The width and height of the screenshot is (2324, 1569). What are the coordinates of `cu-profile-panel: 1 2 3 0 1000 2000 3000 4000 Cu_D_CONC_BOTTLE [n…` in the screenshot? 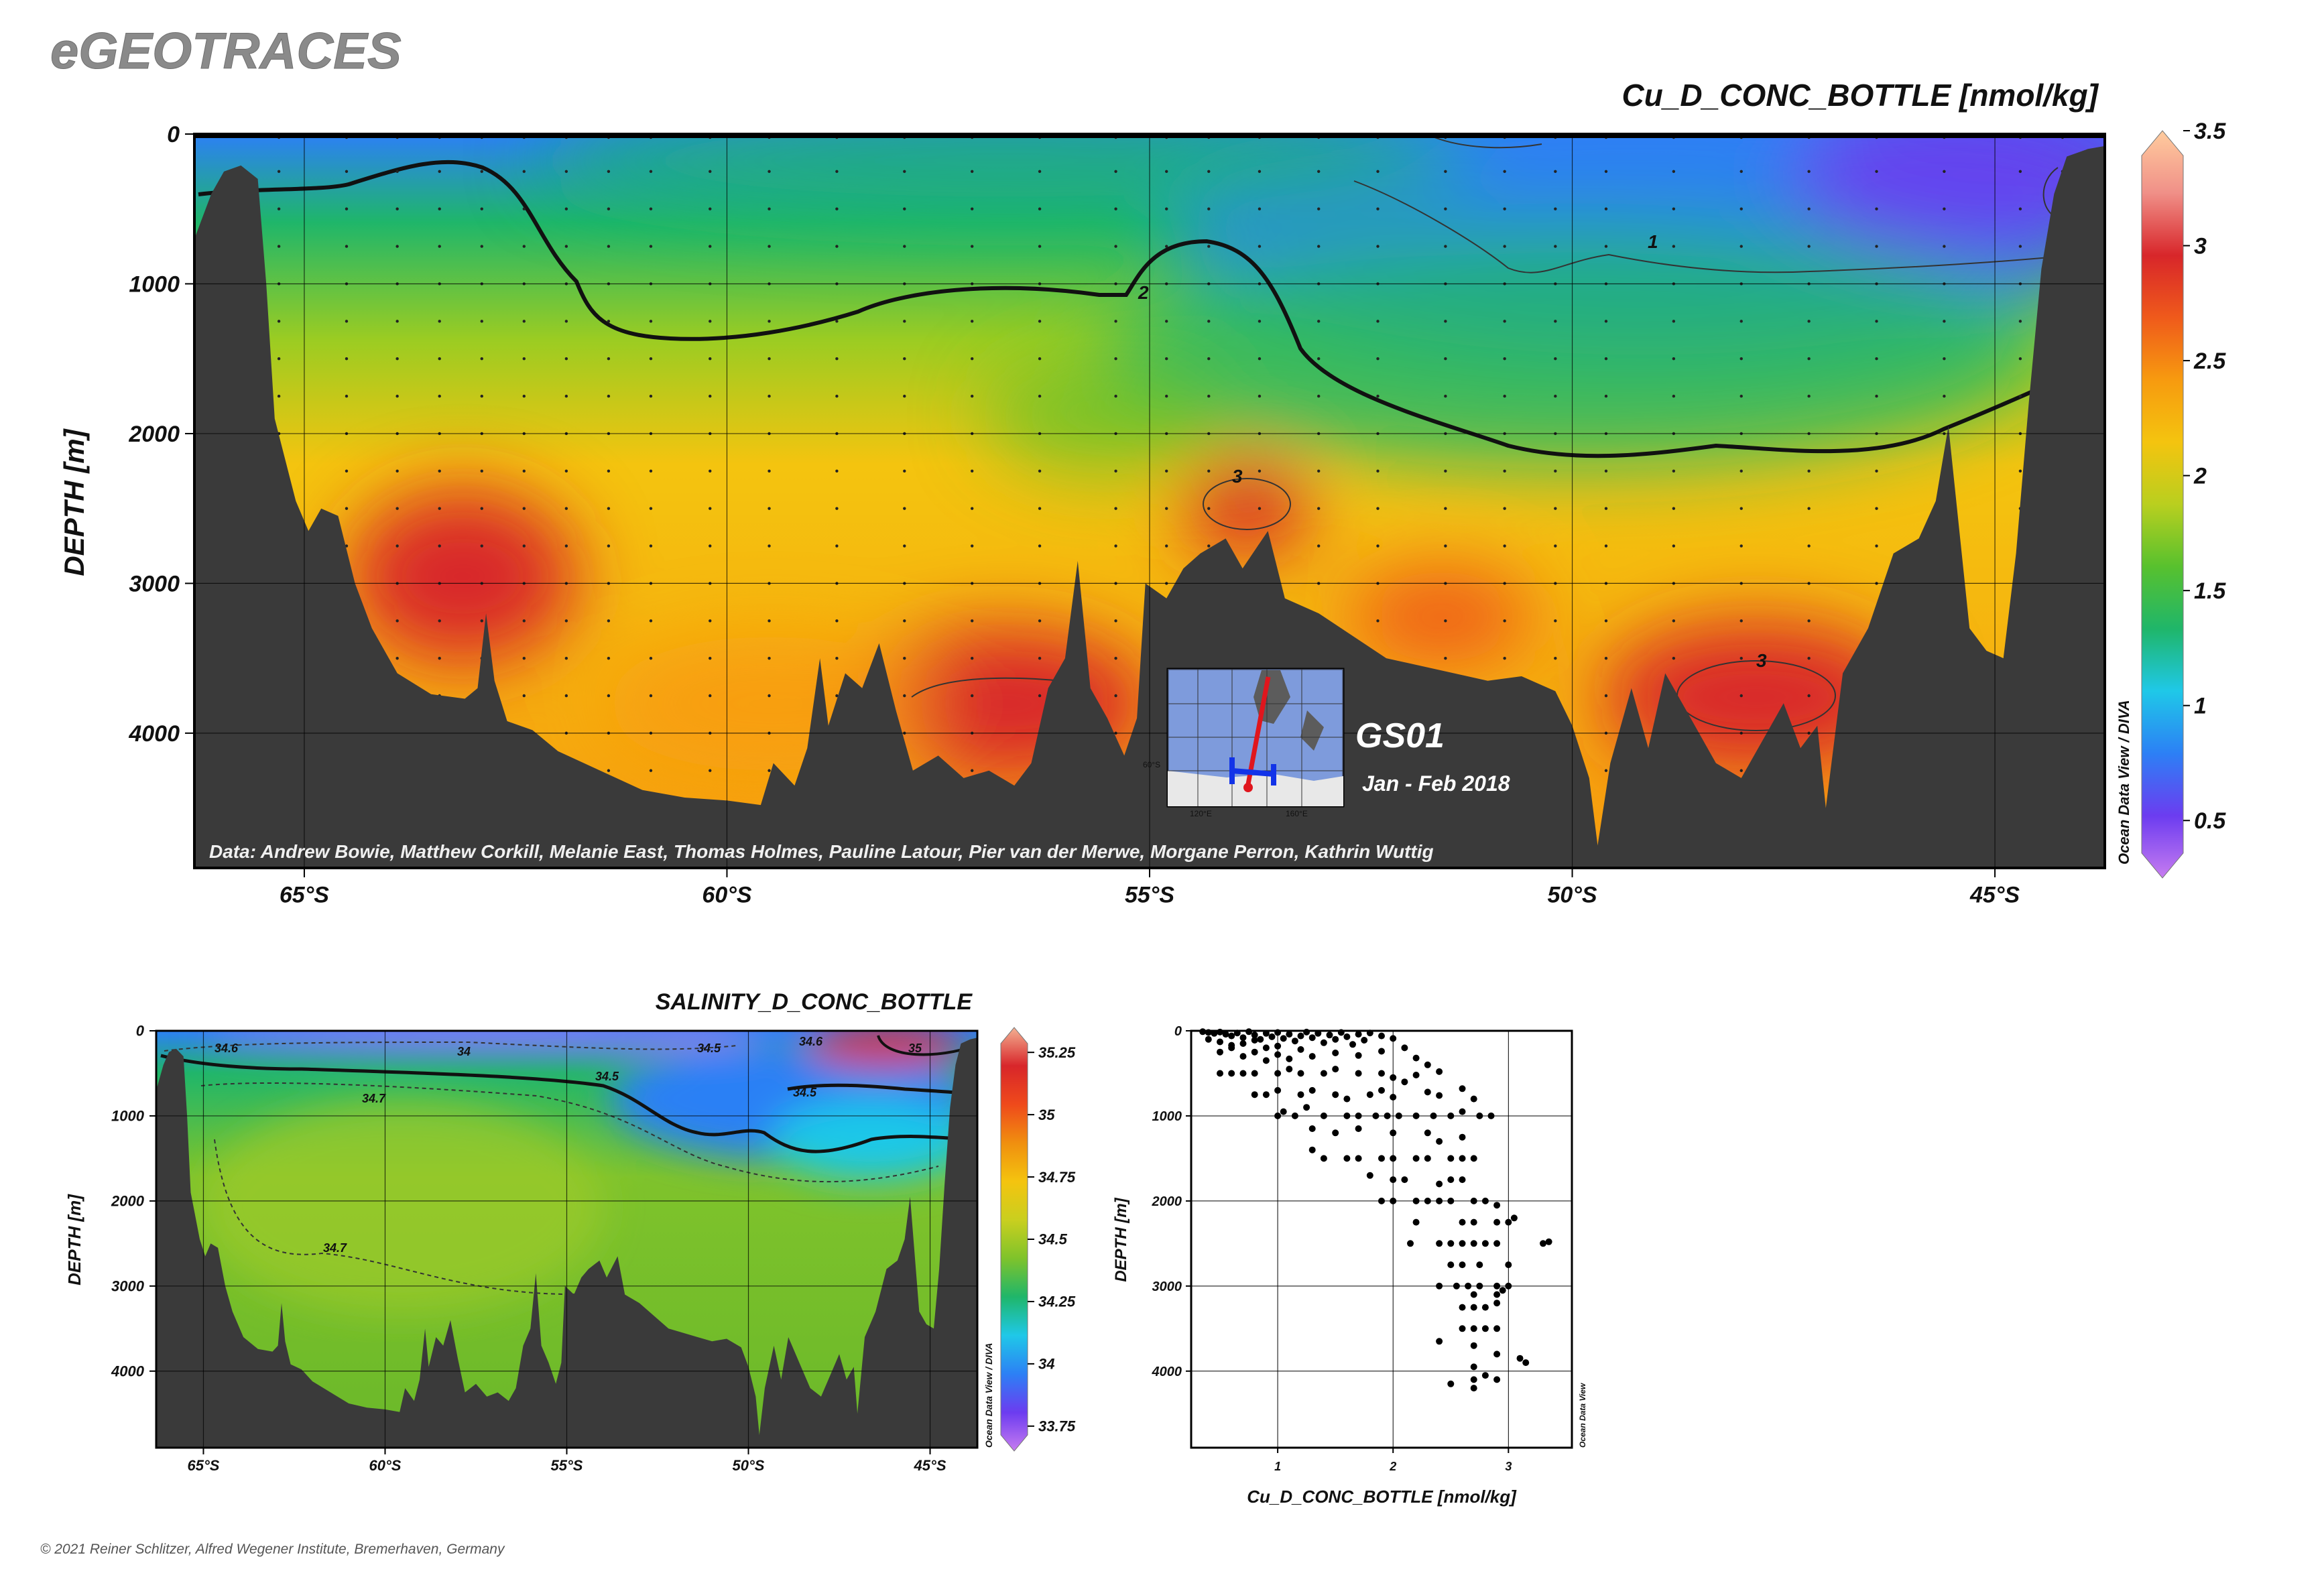 It's located at (1349, 1265).